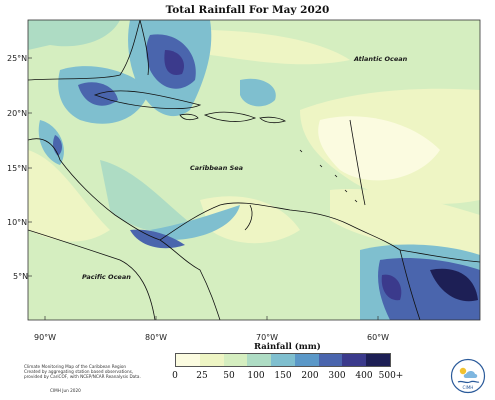  I want to click on lon-label-90w: 90°W, so click(45, 337).